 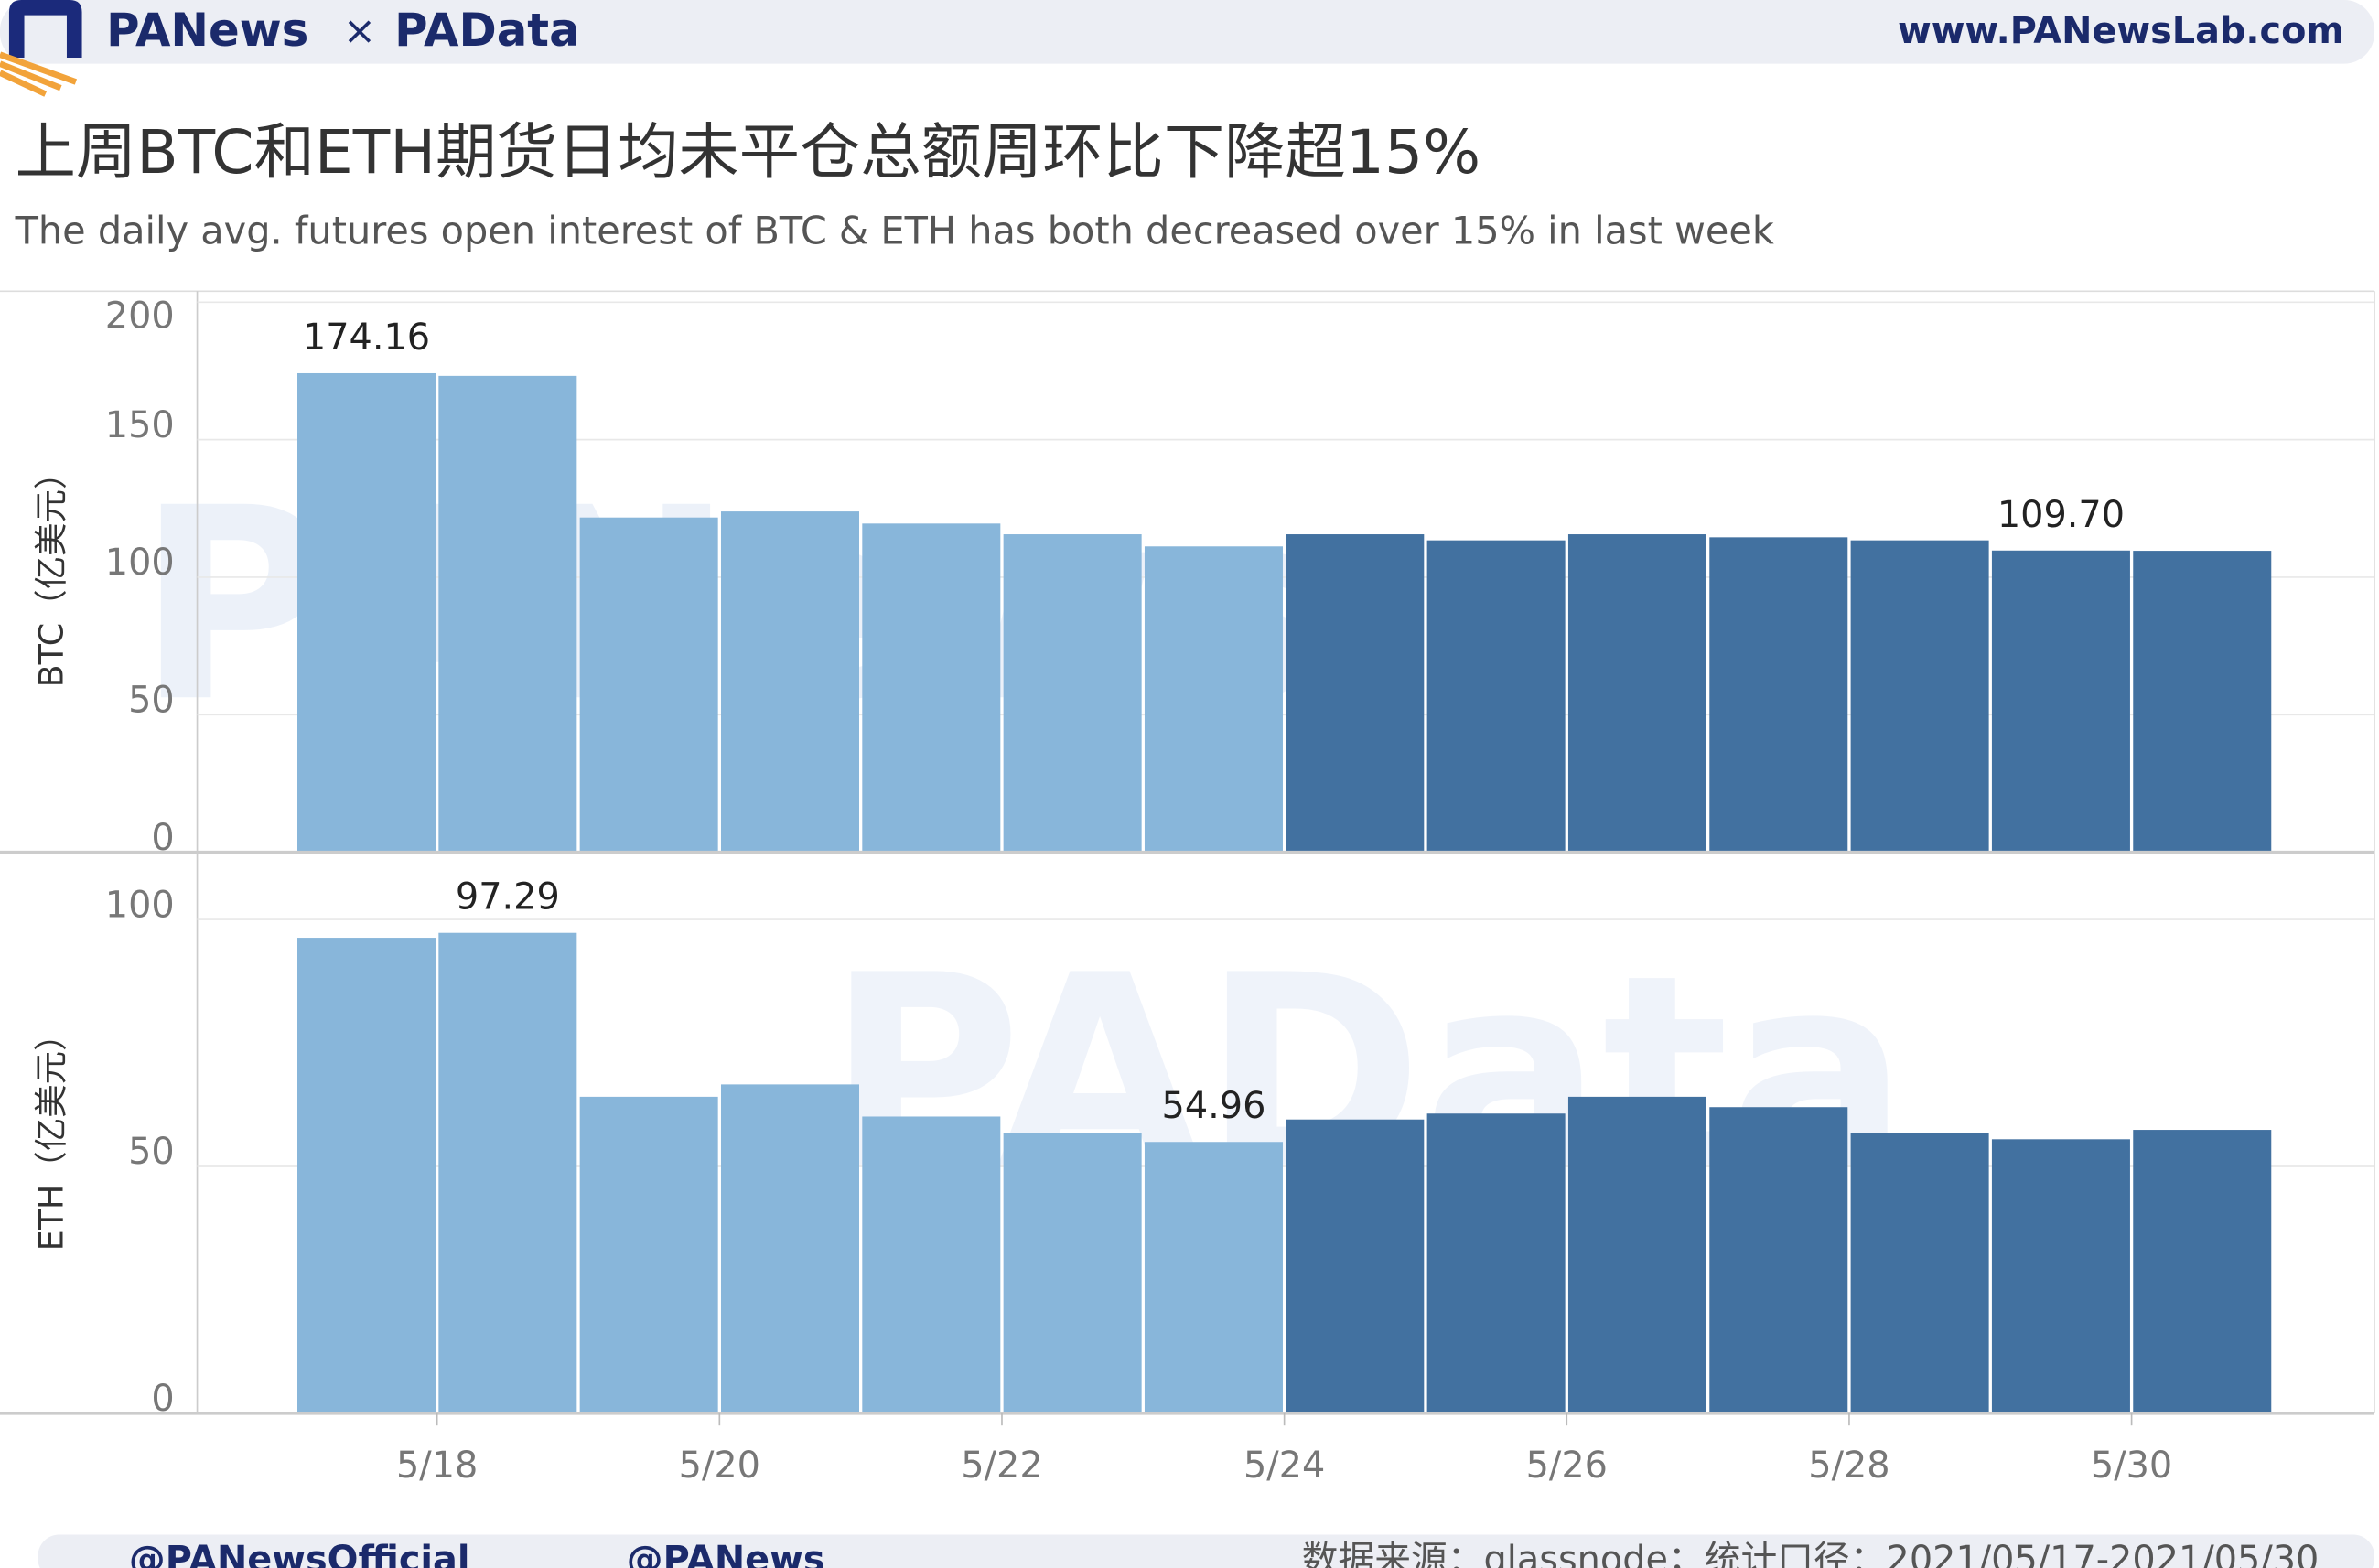 What do you see at coordinates (726, 1553) in the screenshot?
I see `weibo-handle: @PANews` at bounding box center [726, 1553].